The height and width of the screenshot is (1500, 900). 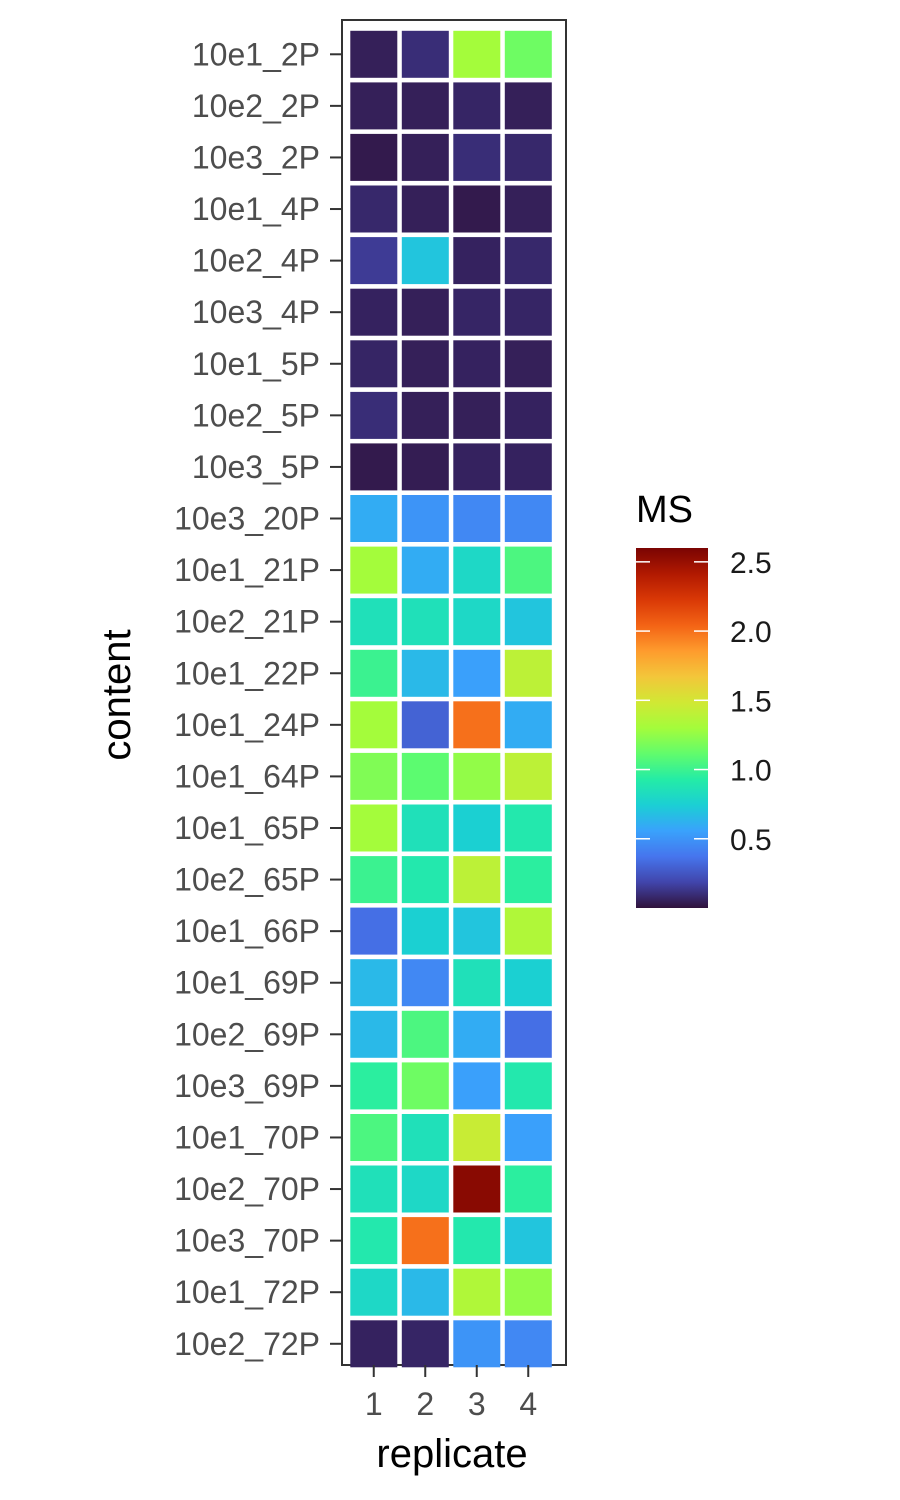 I want to click on legend-title: MS, so click(x=664, y=510).